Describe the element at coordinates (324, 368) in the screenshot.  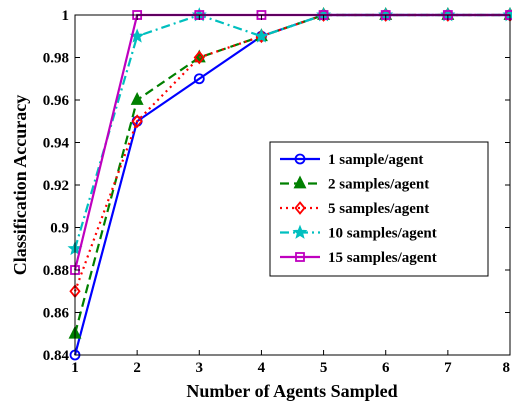
I see `x-tick-label: 5` at that location.